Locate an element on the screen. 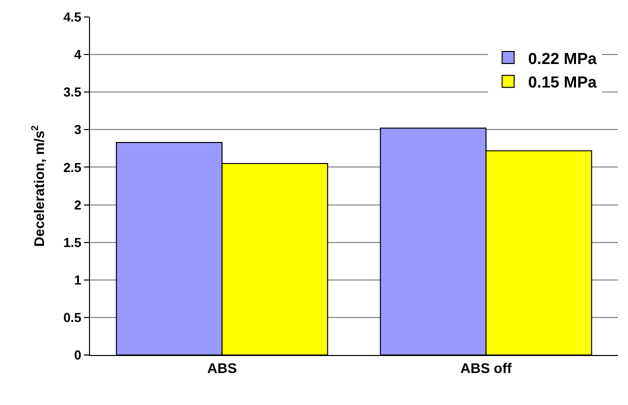 The height and width of the screenshot is (405, 628). legend-label: 0.22 MPa is located at coordinates (562, 59).